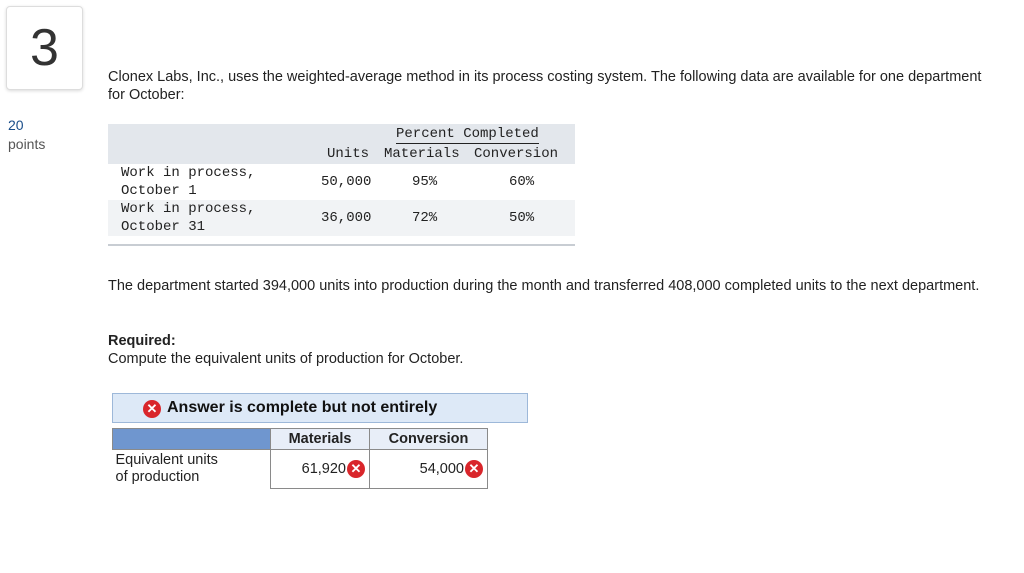 This screenshot has width=1024, height=573. I want to click on conversion-percent: 60%, so click(522, 182).